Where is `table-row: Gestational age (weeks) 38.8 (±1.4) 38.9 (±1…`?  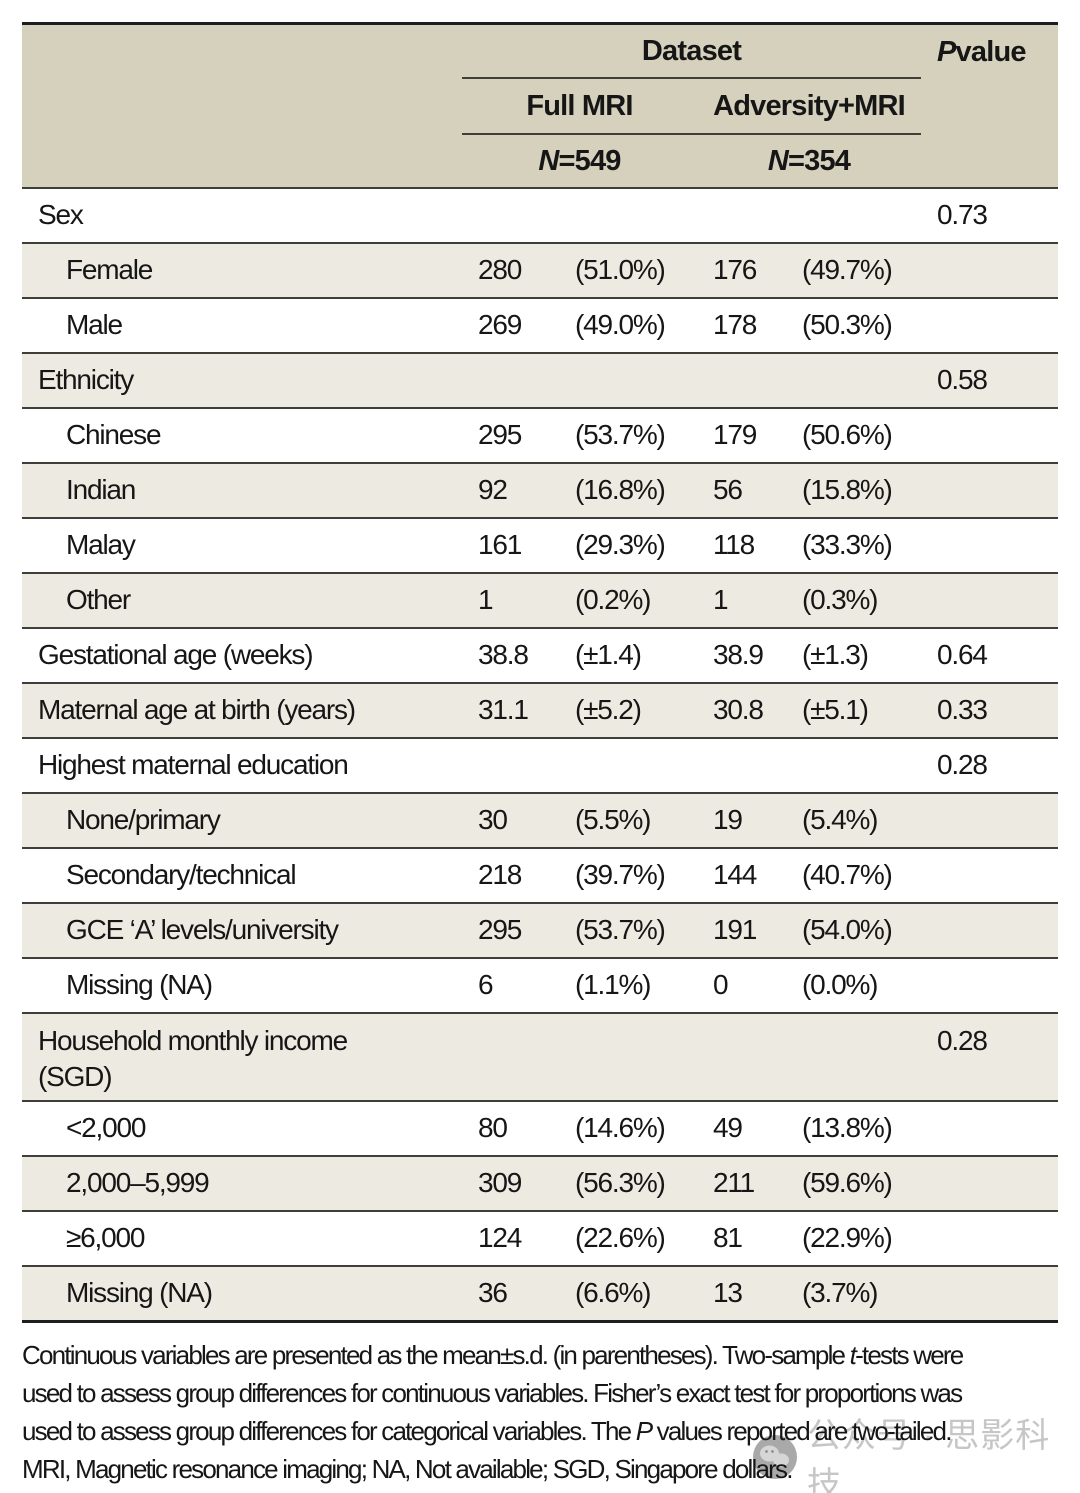 table-row: Gestational age (weeks) 38.8 (±1.4) 38.9 (±1… is located at coordinates (540, 654).